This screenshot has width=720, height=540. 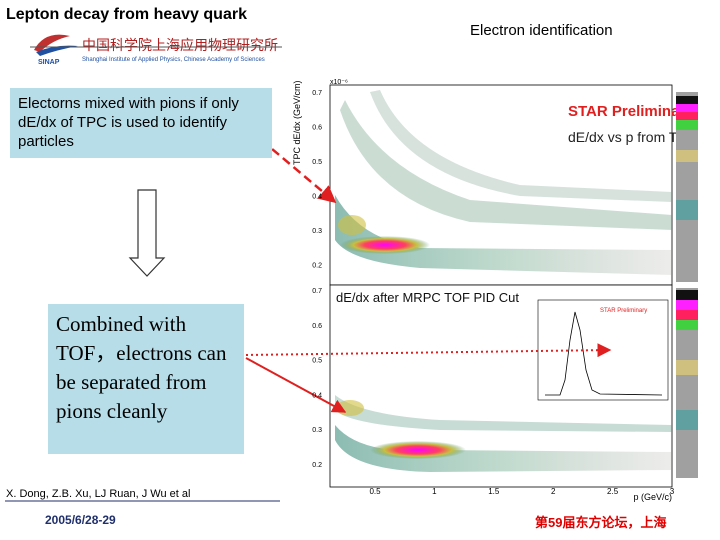 What do you see at coordinates (601, 522) in the screenshot?
I see `event: 第59届东方论坛，上海` at bounding box center [601, 522].